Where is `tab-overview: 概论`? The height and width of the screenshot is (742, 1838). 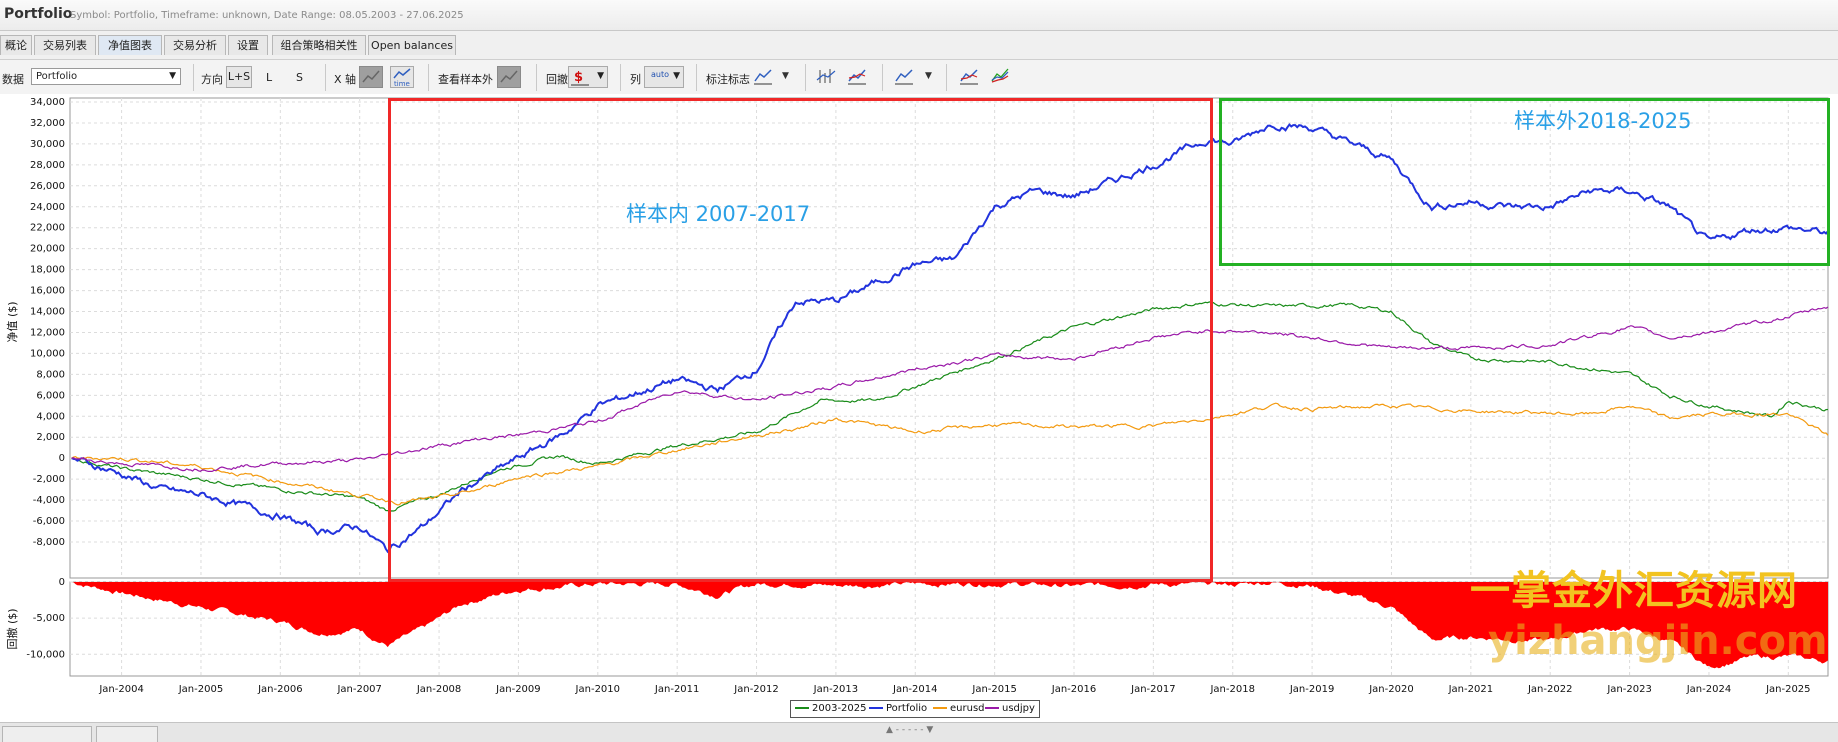 tab-overview: 概论 is located at coordinates (16, 45).